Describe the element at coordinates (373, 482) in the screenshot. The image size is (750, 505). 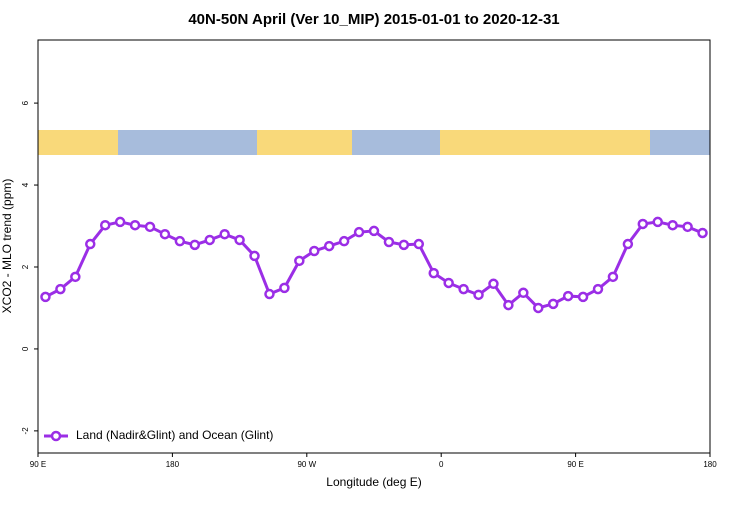
I see `x-axis-label: Longitude (deg E)` at that location.